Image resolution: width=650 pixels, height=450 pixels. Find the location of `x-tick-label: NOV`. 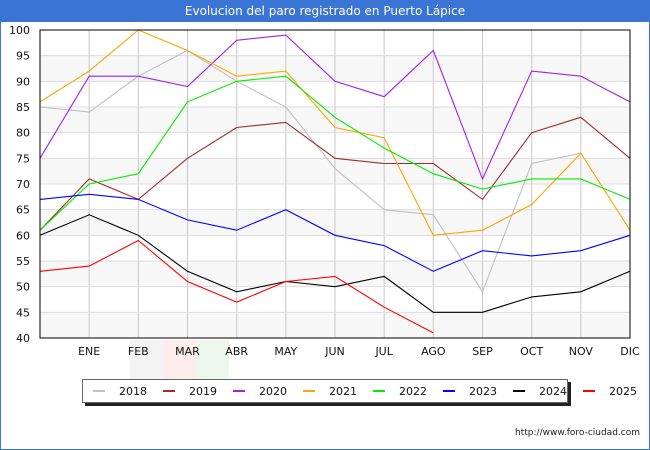

x-tick-label: NOV is located at coordinates (581, 351).